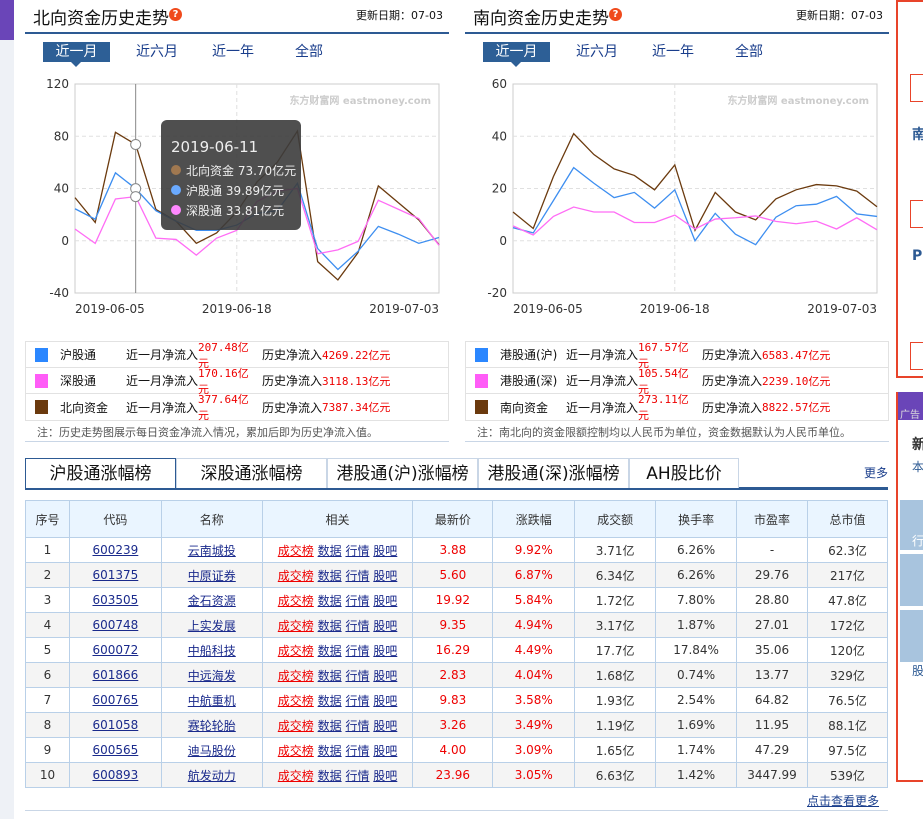  I want to click on stock-code-link: 600072, so click(115, 650).